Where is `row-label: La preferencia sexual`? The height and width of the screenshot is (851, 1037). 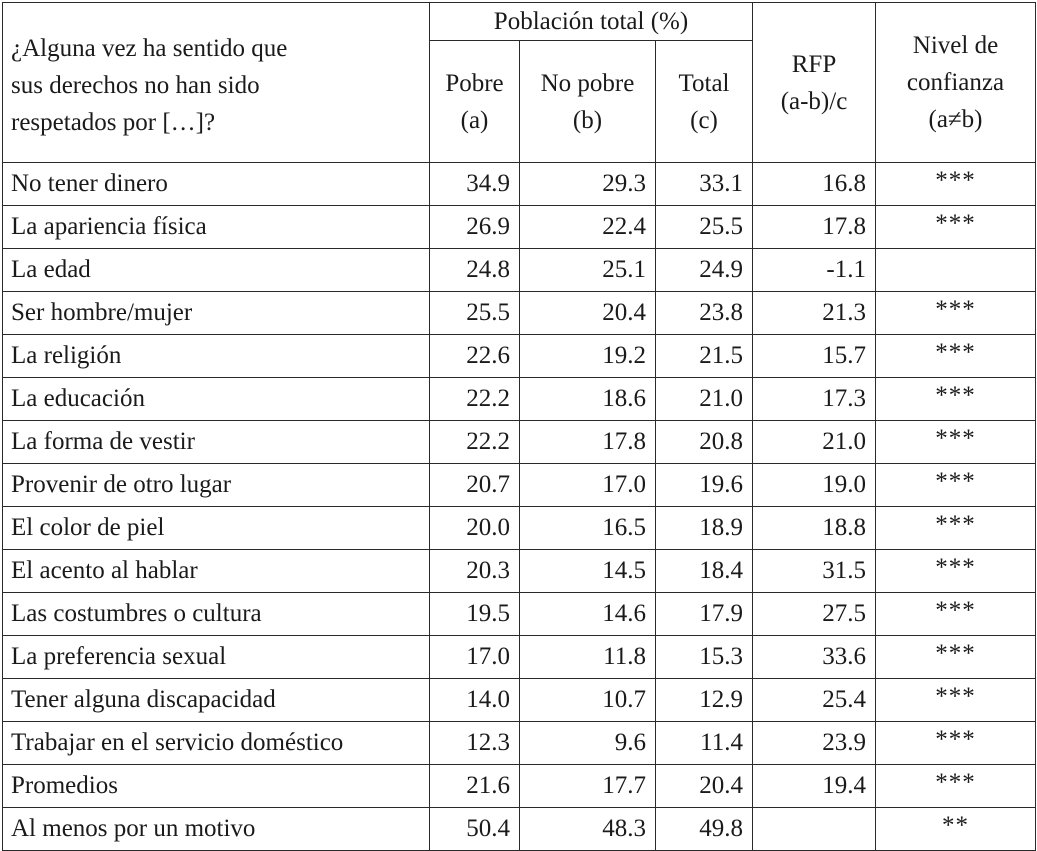
row-label: La preferencia sexual is located at coordinates (216, 657).